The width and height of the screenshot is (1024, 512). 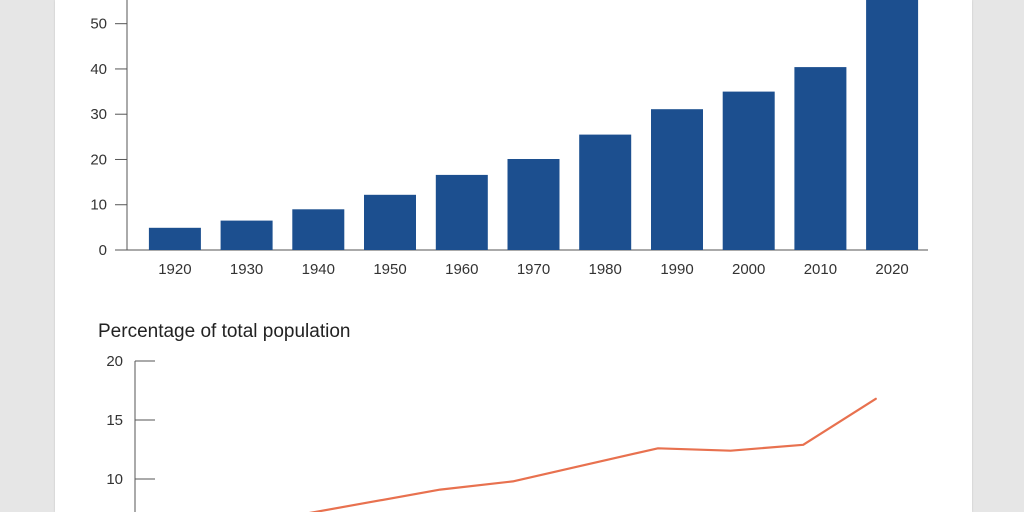 What do you see at coordinates (389, 269) in the screenshot?
I see `bar-chart-x-label: 1950` at bounding box center [389, 269].